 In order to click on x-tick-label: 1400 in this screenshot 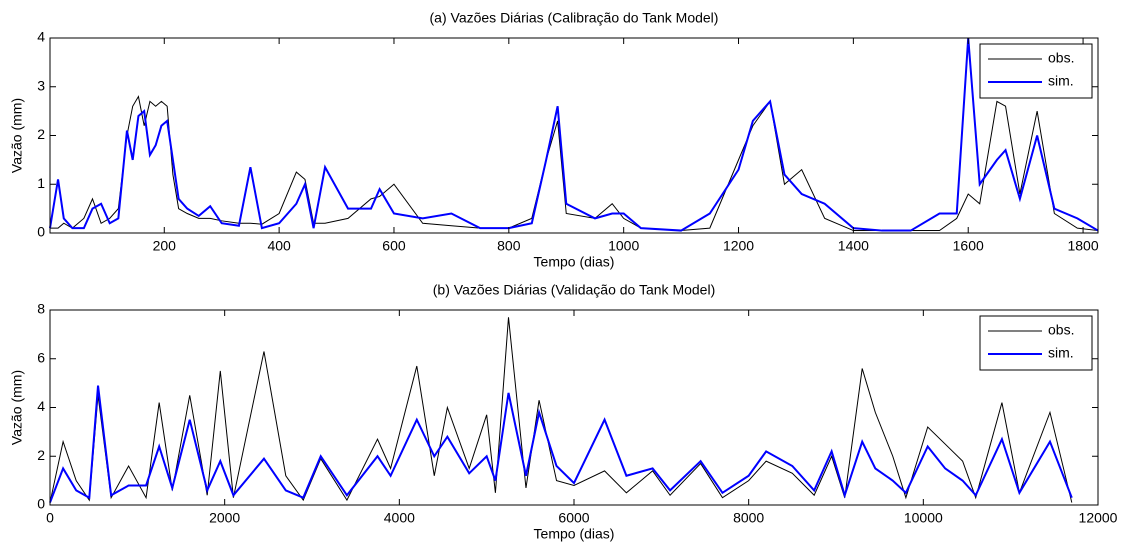, I will do `click(853, 246)`.